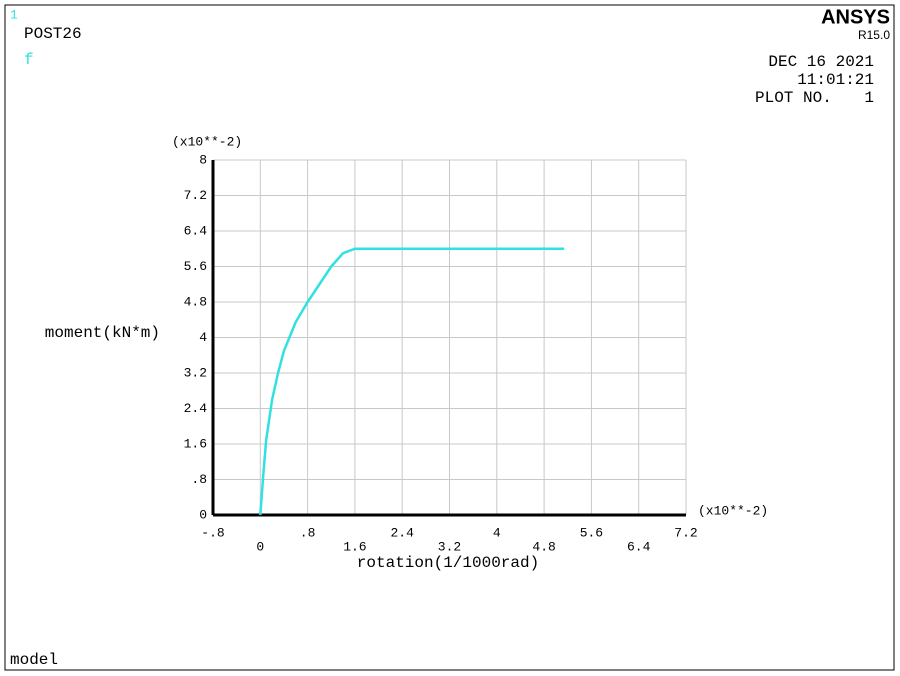 This screenshot has width=900, height=676. I want to click on brand: ANSYS, so click(855, 17).